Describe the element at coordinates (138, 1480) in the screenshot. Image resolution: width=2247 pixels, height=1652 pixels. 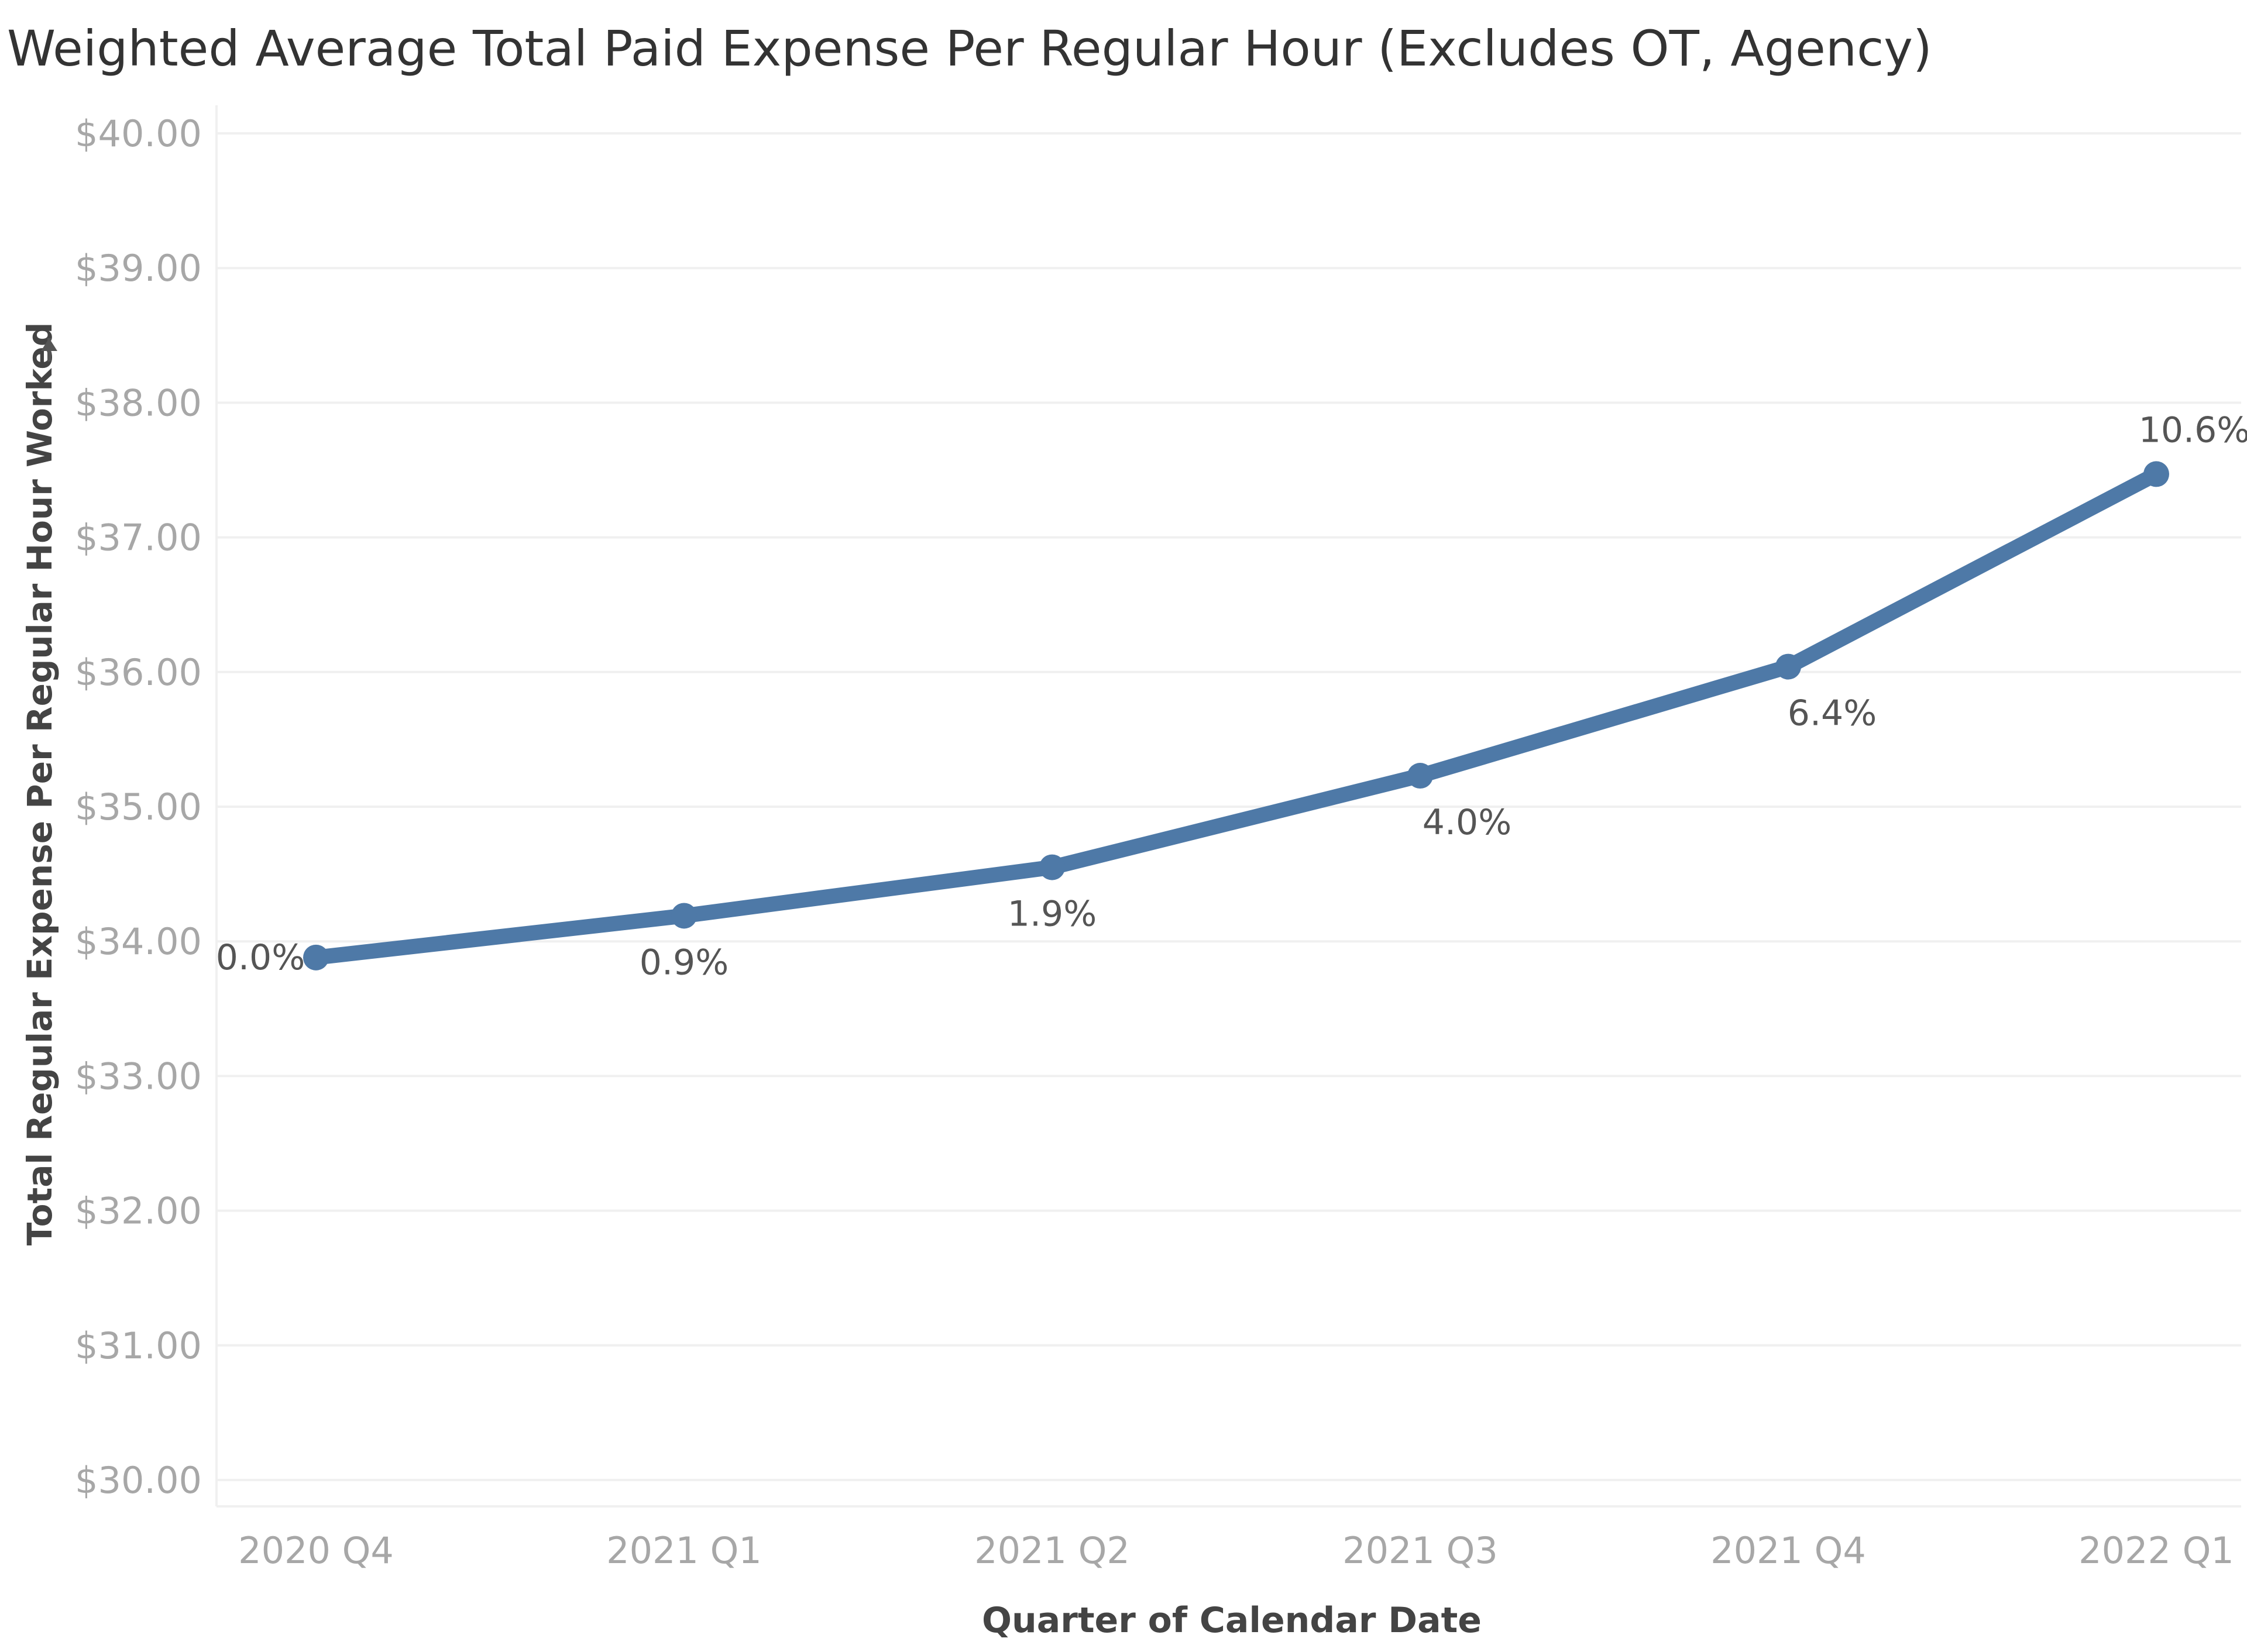
I see `y-tick-label: $30.00` at that location.